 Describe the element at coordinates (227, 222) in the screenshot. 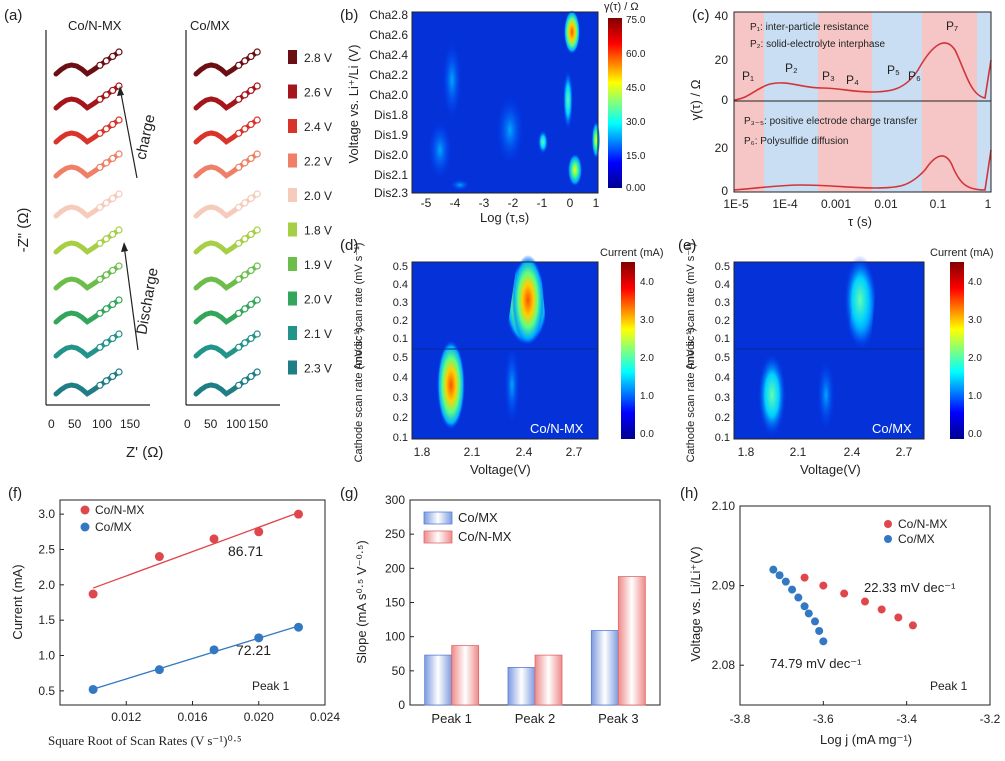

I see `nyquist-right-curves` at that location.